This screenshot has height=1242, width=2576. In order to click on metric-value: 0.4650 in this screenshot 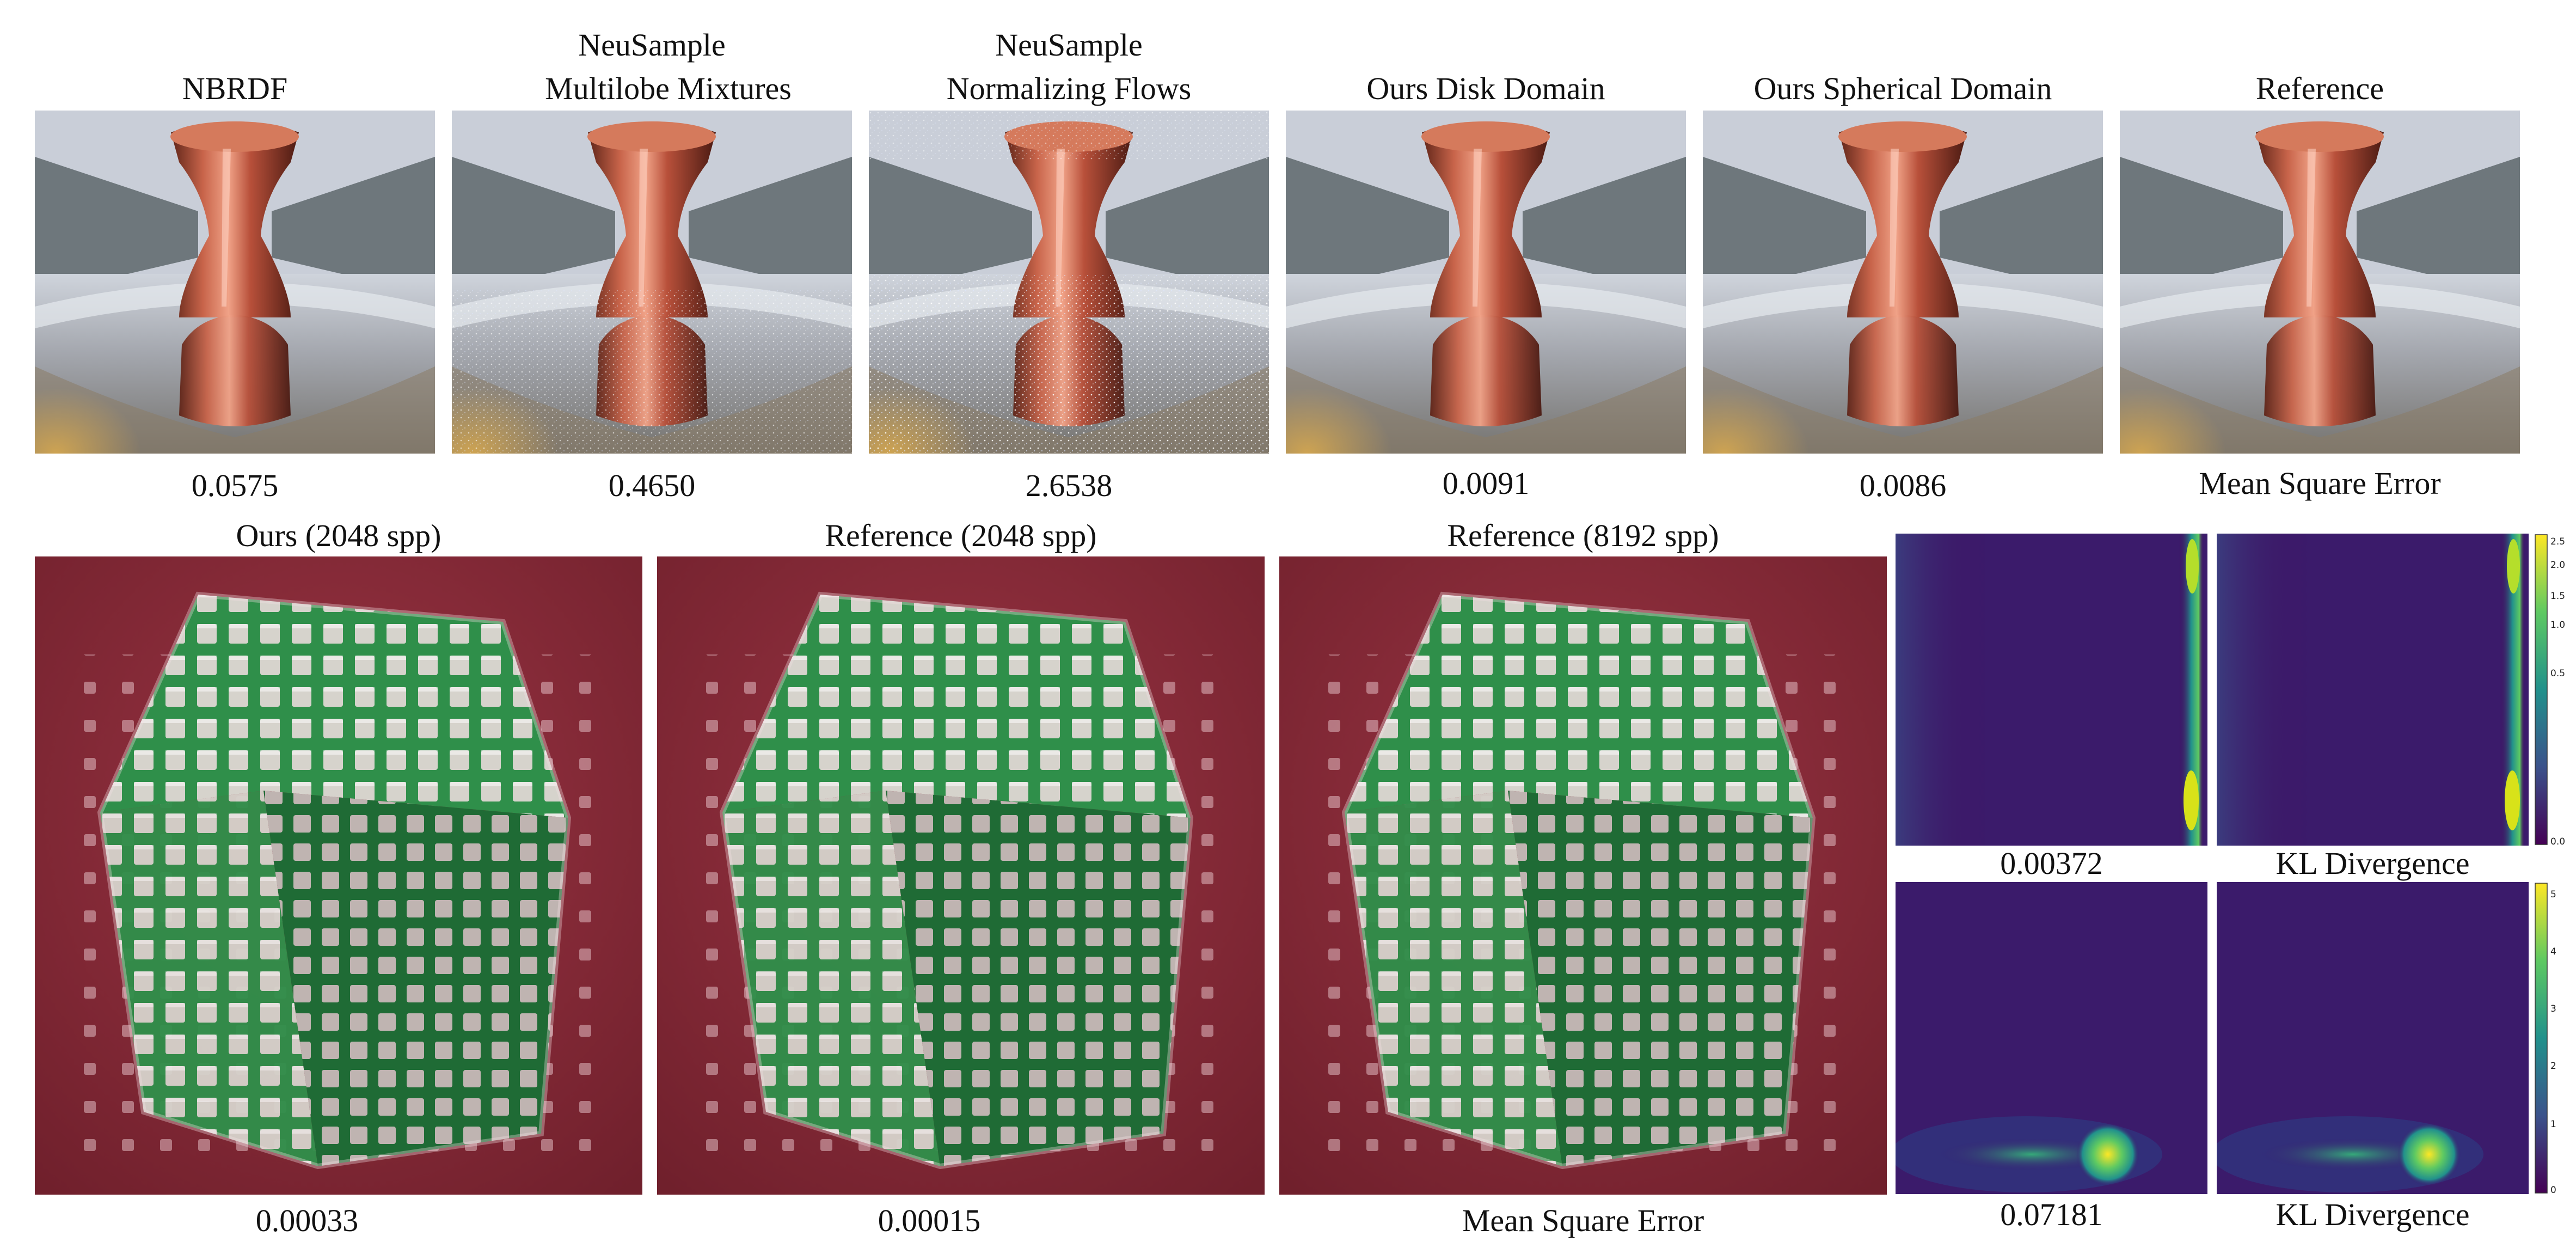, I will do `click(652, 485)`.